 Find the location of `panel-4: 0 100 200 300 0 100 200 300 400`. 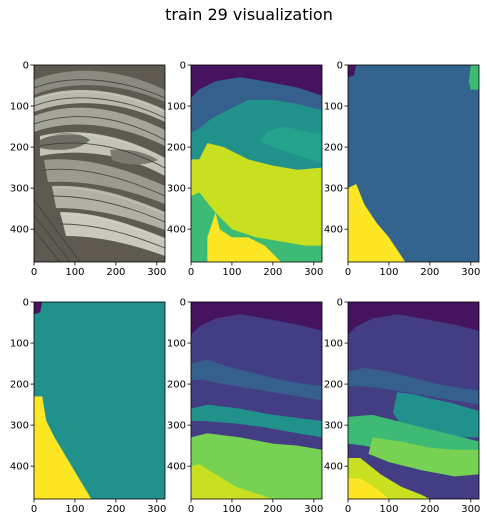

panel-4: 0 100 200 300 0 100 200 300 400 is located at coordinates (88, 407).